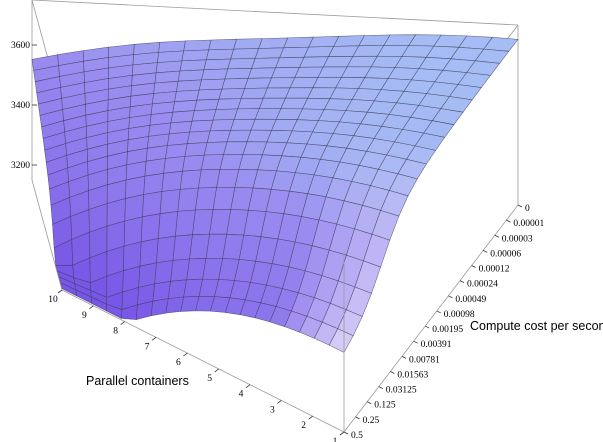 This screenshot has width=603, height=442. I want to click on z-tick-label: 3600, so click(20, 46).